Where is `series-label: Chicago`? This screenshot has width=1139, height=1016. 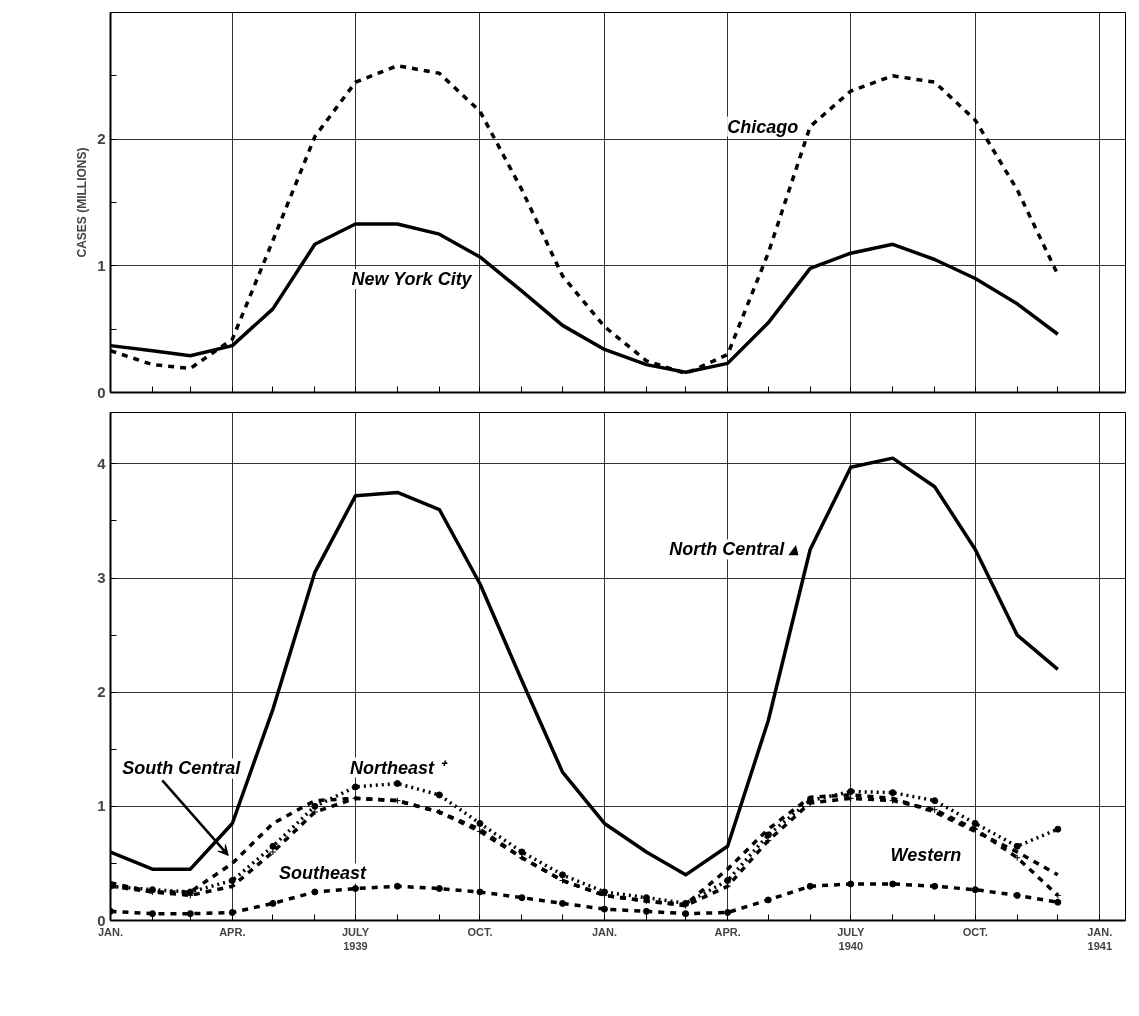 series-label: Chicago is located at coordinates (763, 126).